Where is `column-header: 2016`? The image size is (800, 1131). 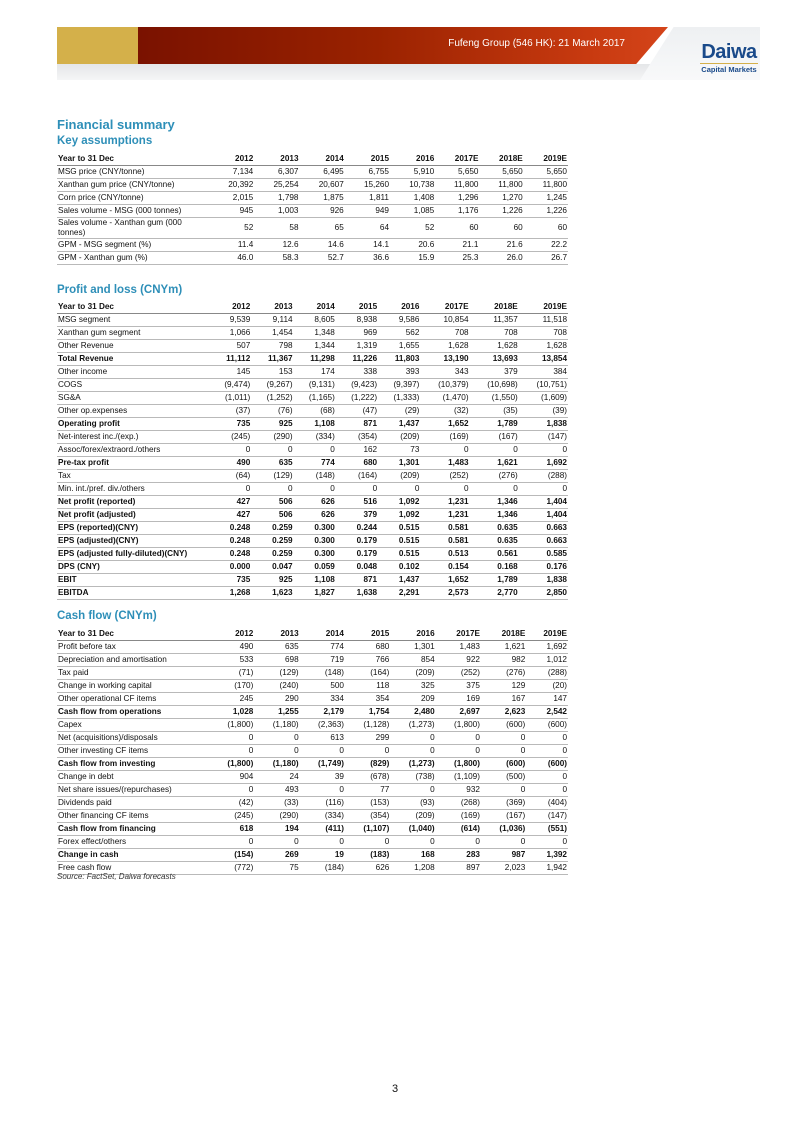
column-header: 2016 is located at coordinates (413, 159).